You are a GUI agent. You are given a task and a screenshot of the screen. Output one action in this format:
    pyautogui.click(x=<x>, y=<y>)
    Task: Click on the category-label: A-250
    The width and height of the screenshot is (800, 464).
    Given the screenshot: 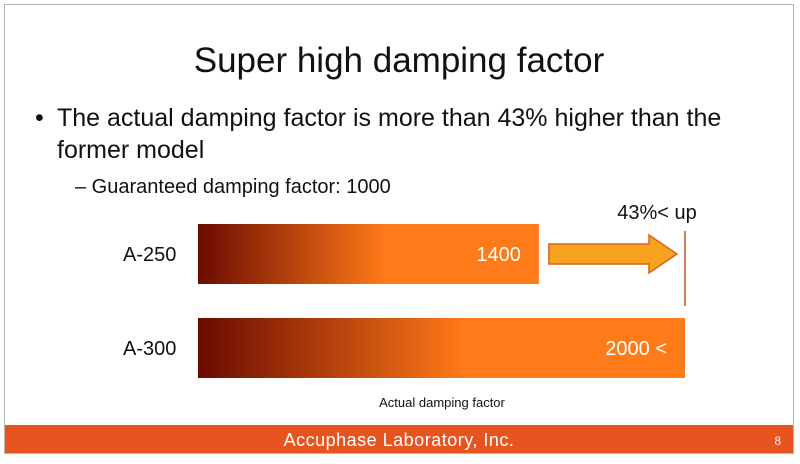 What is the action you would take?
    pyautogui.click(x=149, y=255)
    